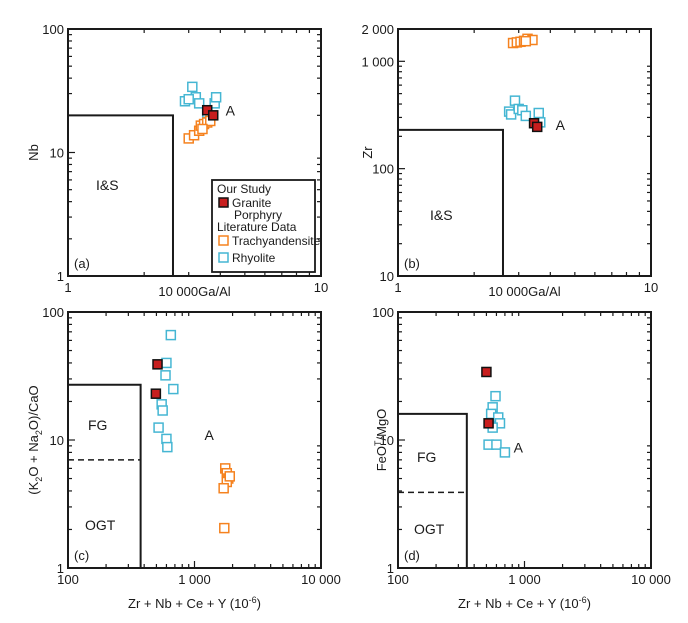  I want to click on panel-label: (d), so click(412, 555).